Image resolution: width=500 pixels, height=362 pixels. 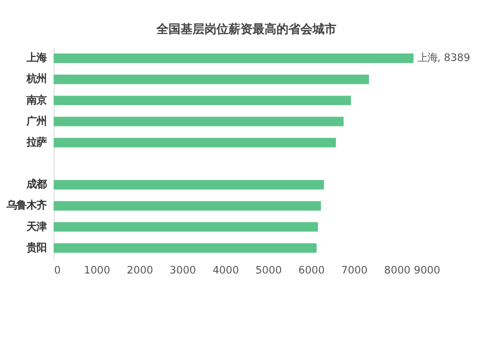 What do you see at coordinates (36, 184) in the screenshot?
I see `y-tick-label: 成都` at bounding box center [36, 184].